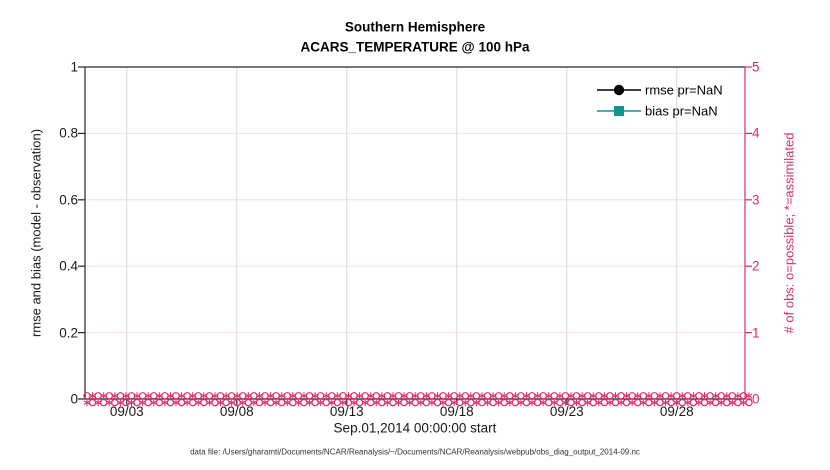  Describe the element at coordinates (68, 266) in the screenshot. I see `left-y-tick-label: 0.4` at that location.